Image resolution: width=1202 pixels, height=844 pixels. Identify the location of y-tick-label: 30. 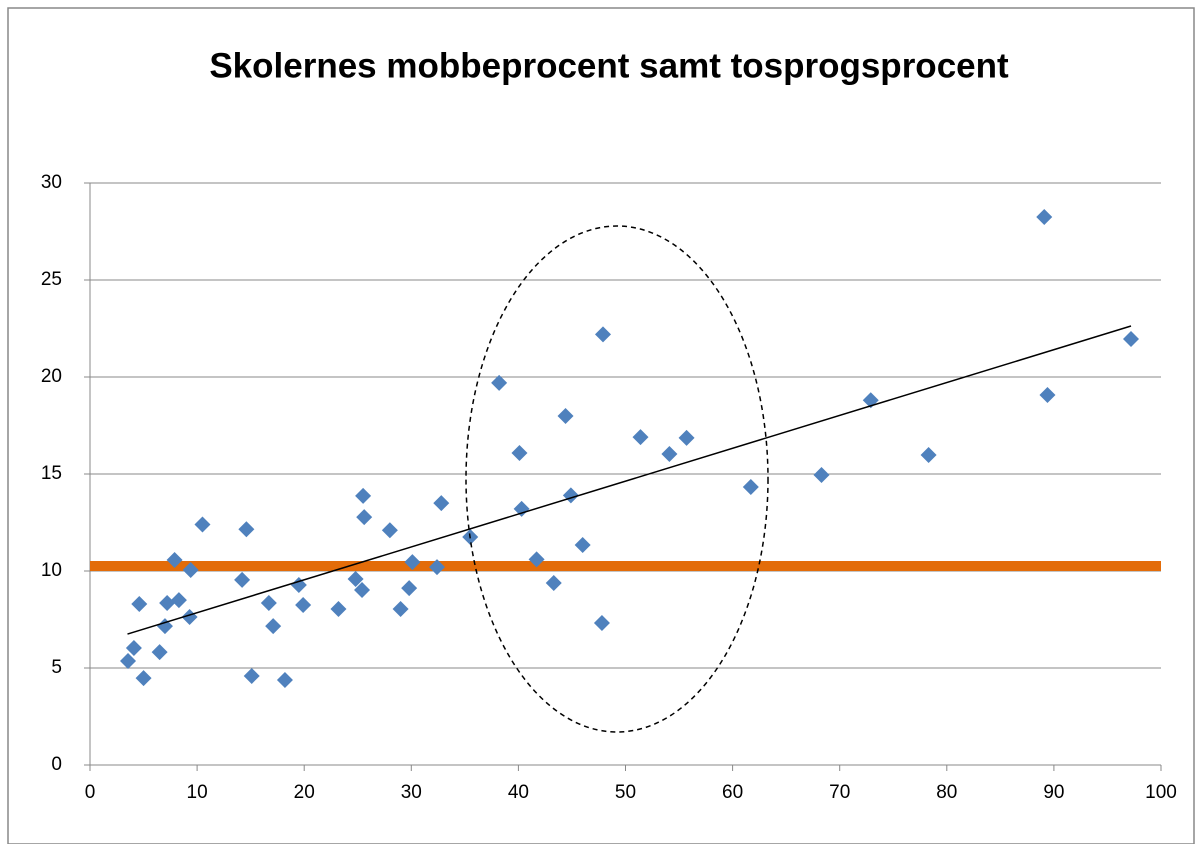
(51, 182).